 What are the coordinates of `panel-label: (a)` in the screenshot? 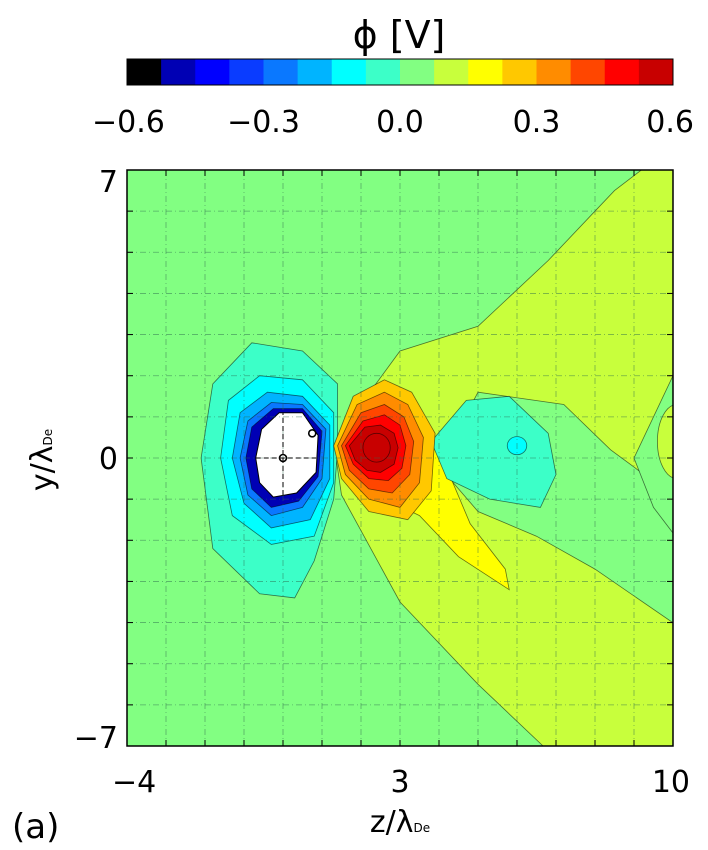 It's located at (35, 827).